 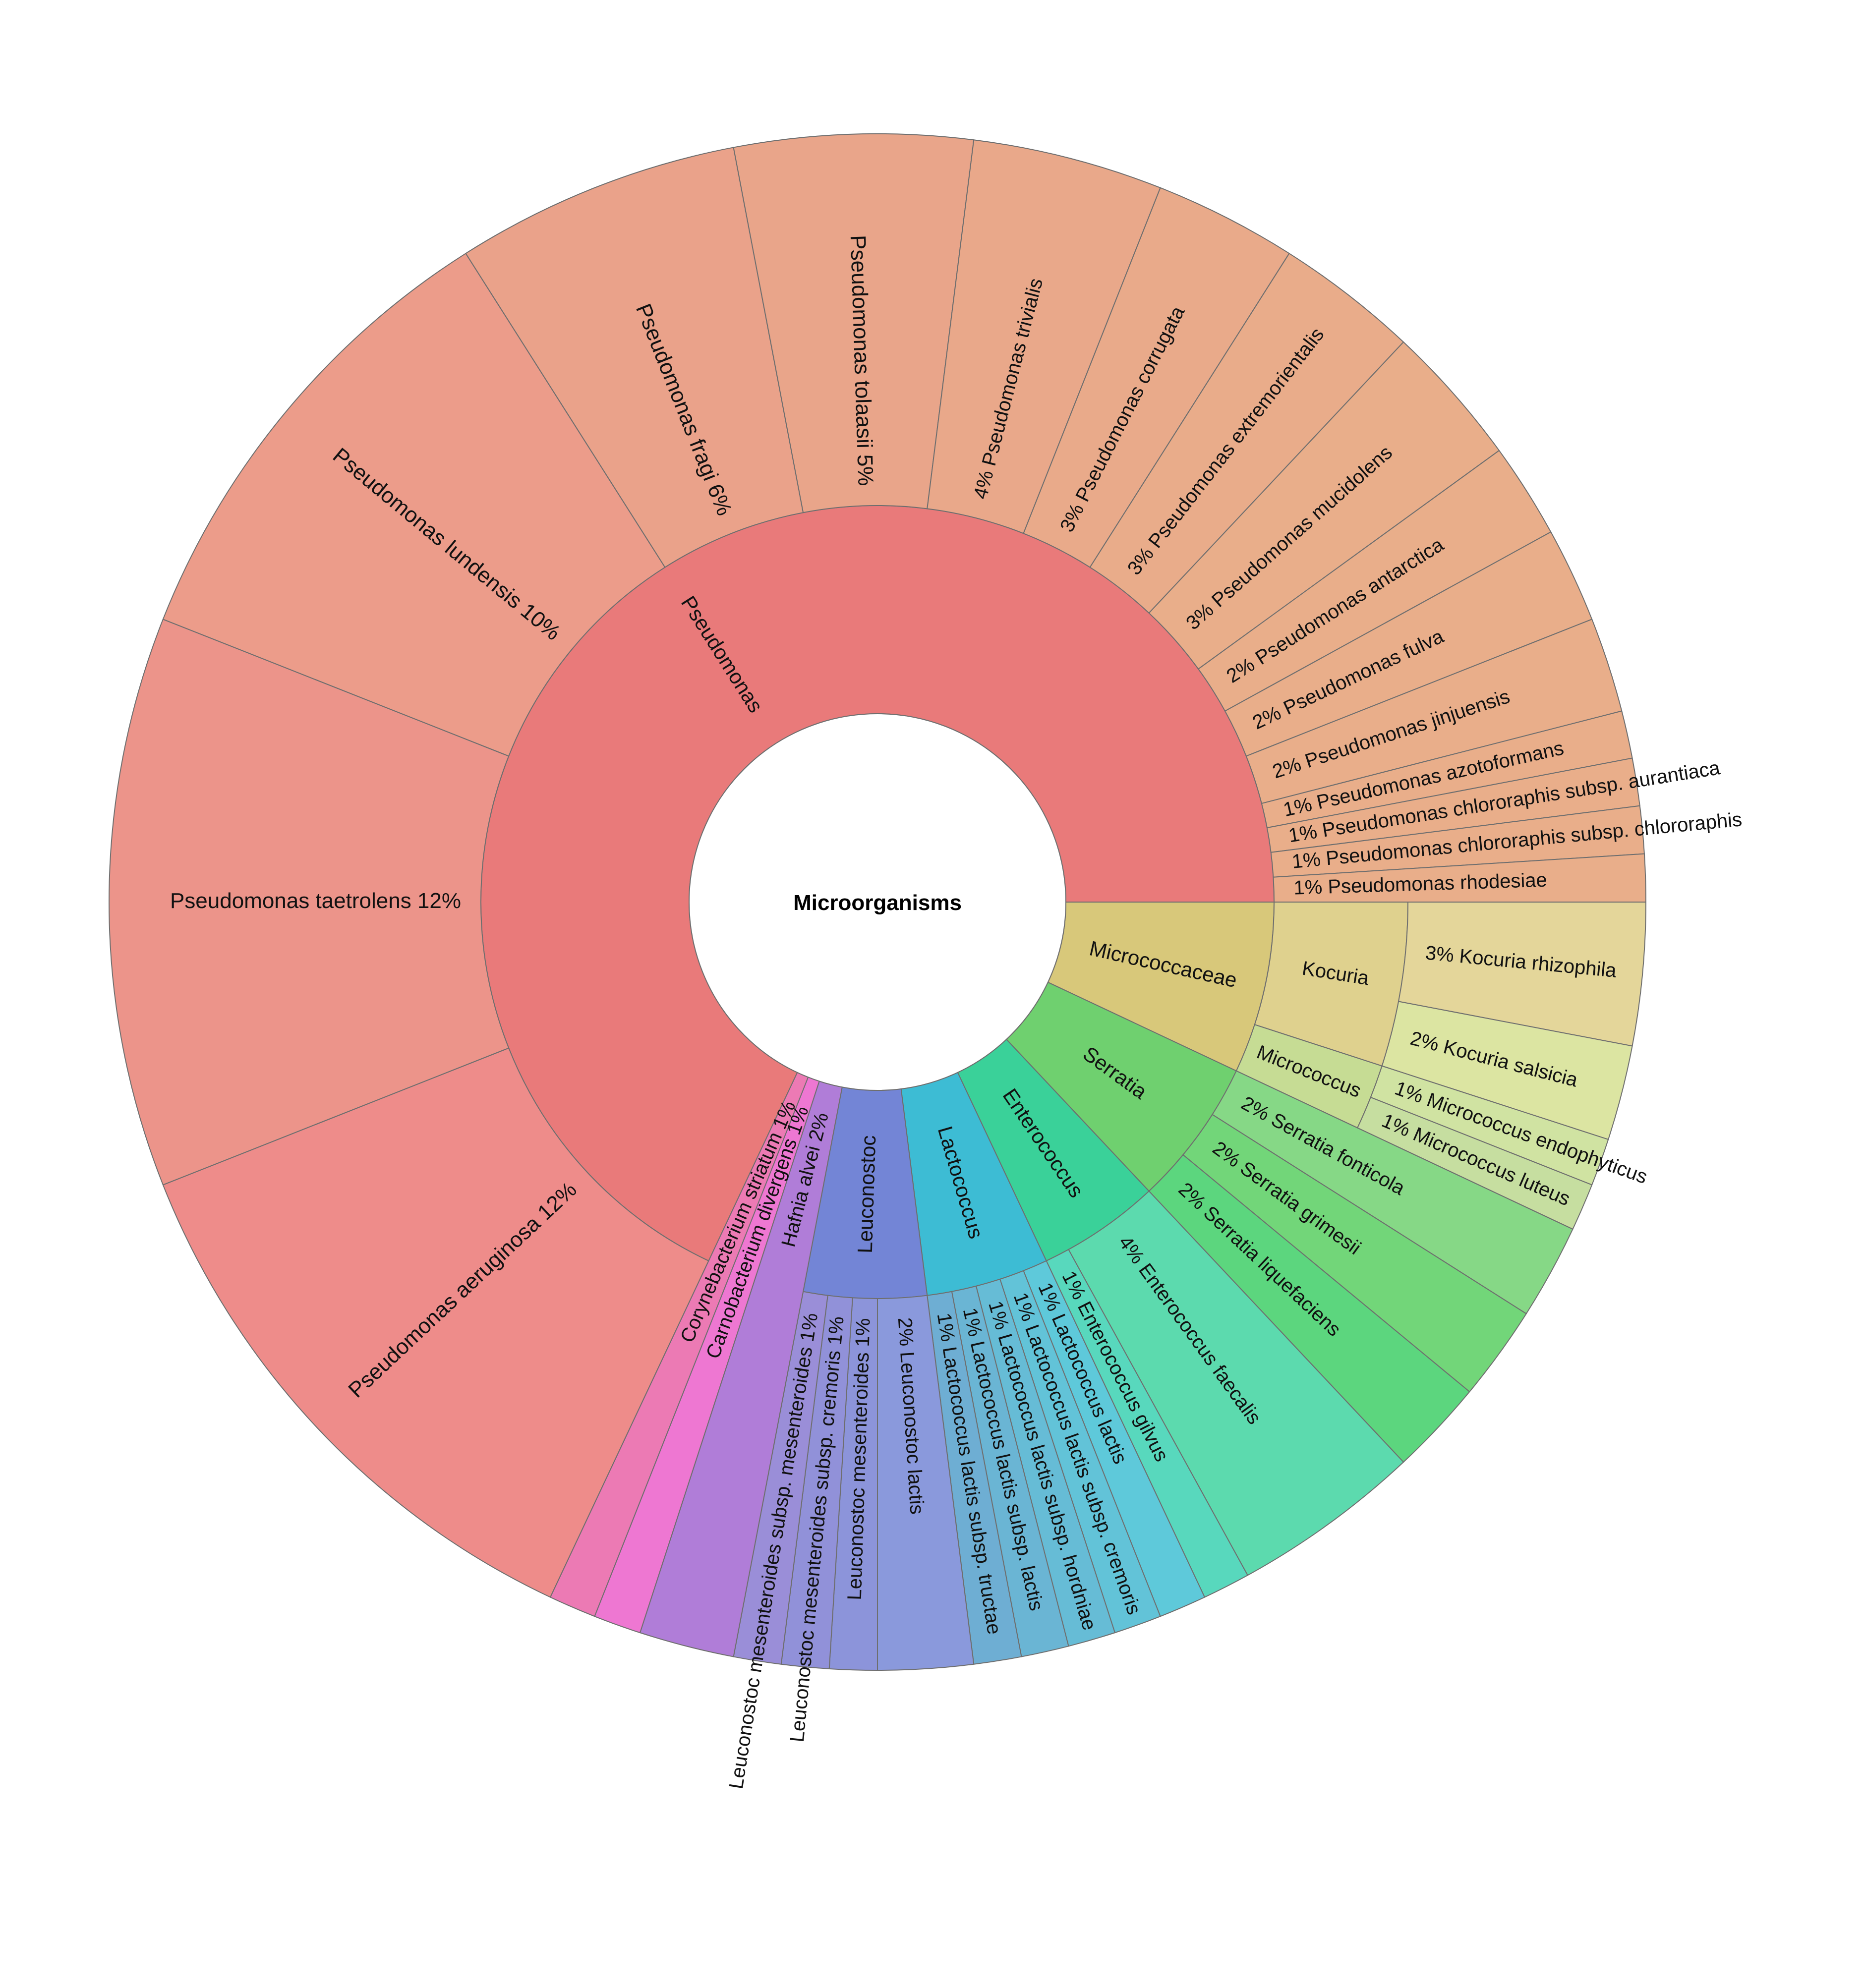 I want to click on label-name: Pseudomonas taetrolens, so click(x=290, y=901).